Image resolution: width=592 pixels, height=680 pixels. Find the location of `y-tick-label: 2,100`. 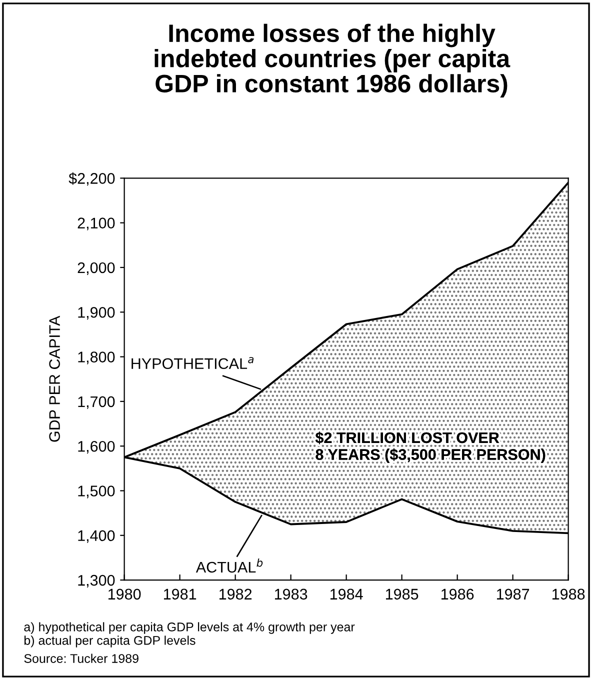

y-tick-label: 2,100 is located at coordinates (96, 224).